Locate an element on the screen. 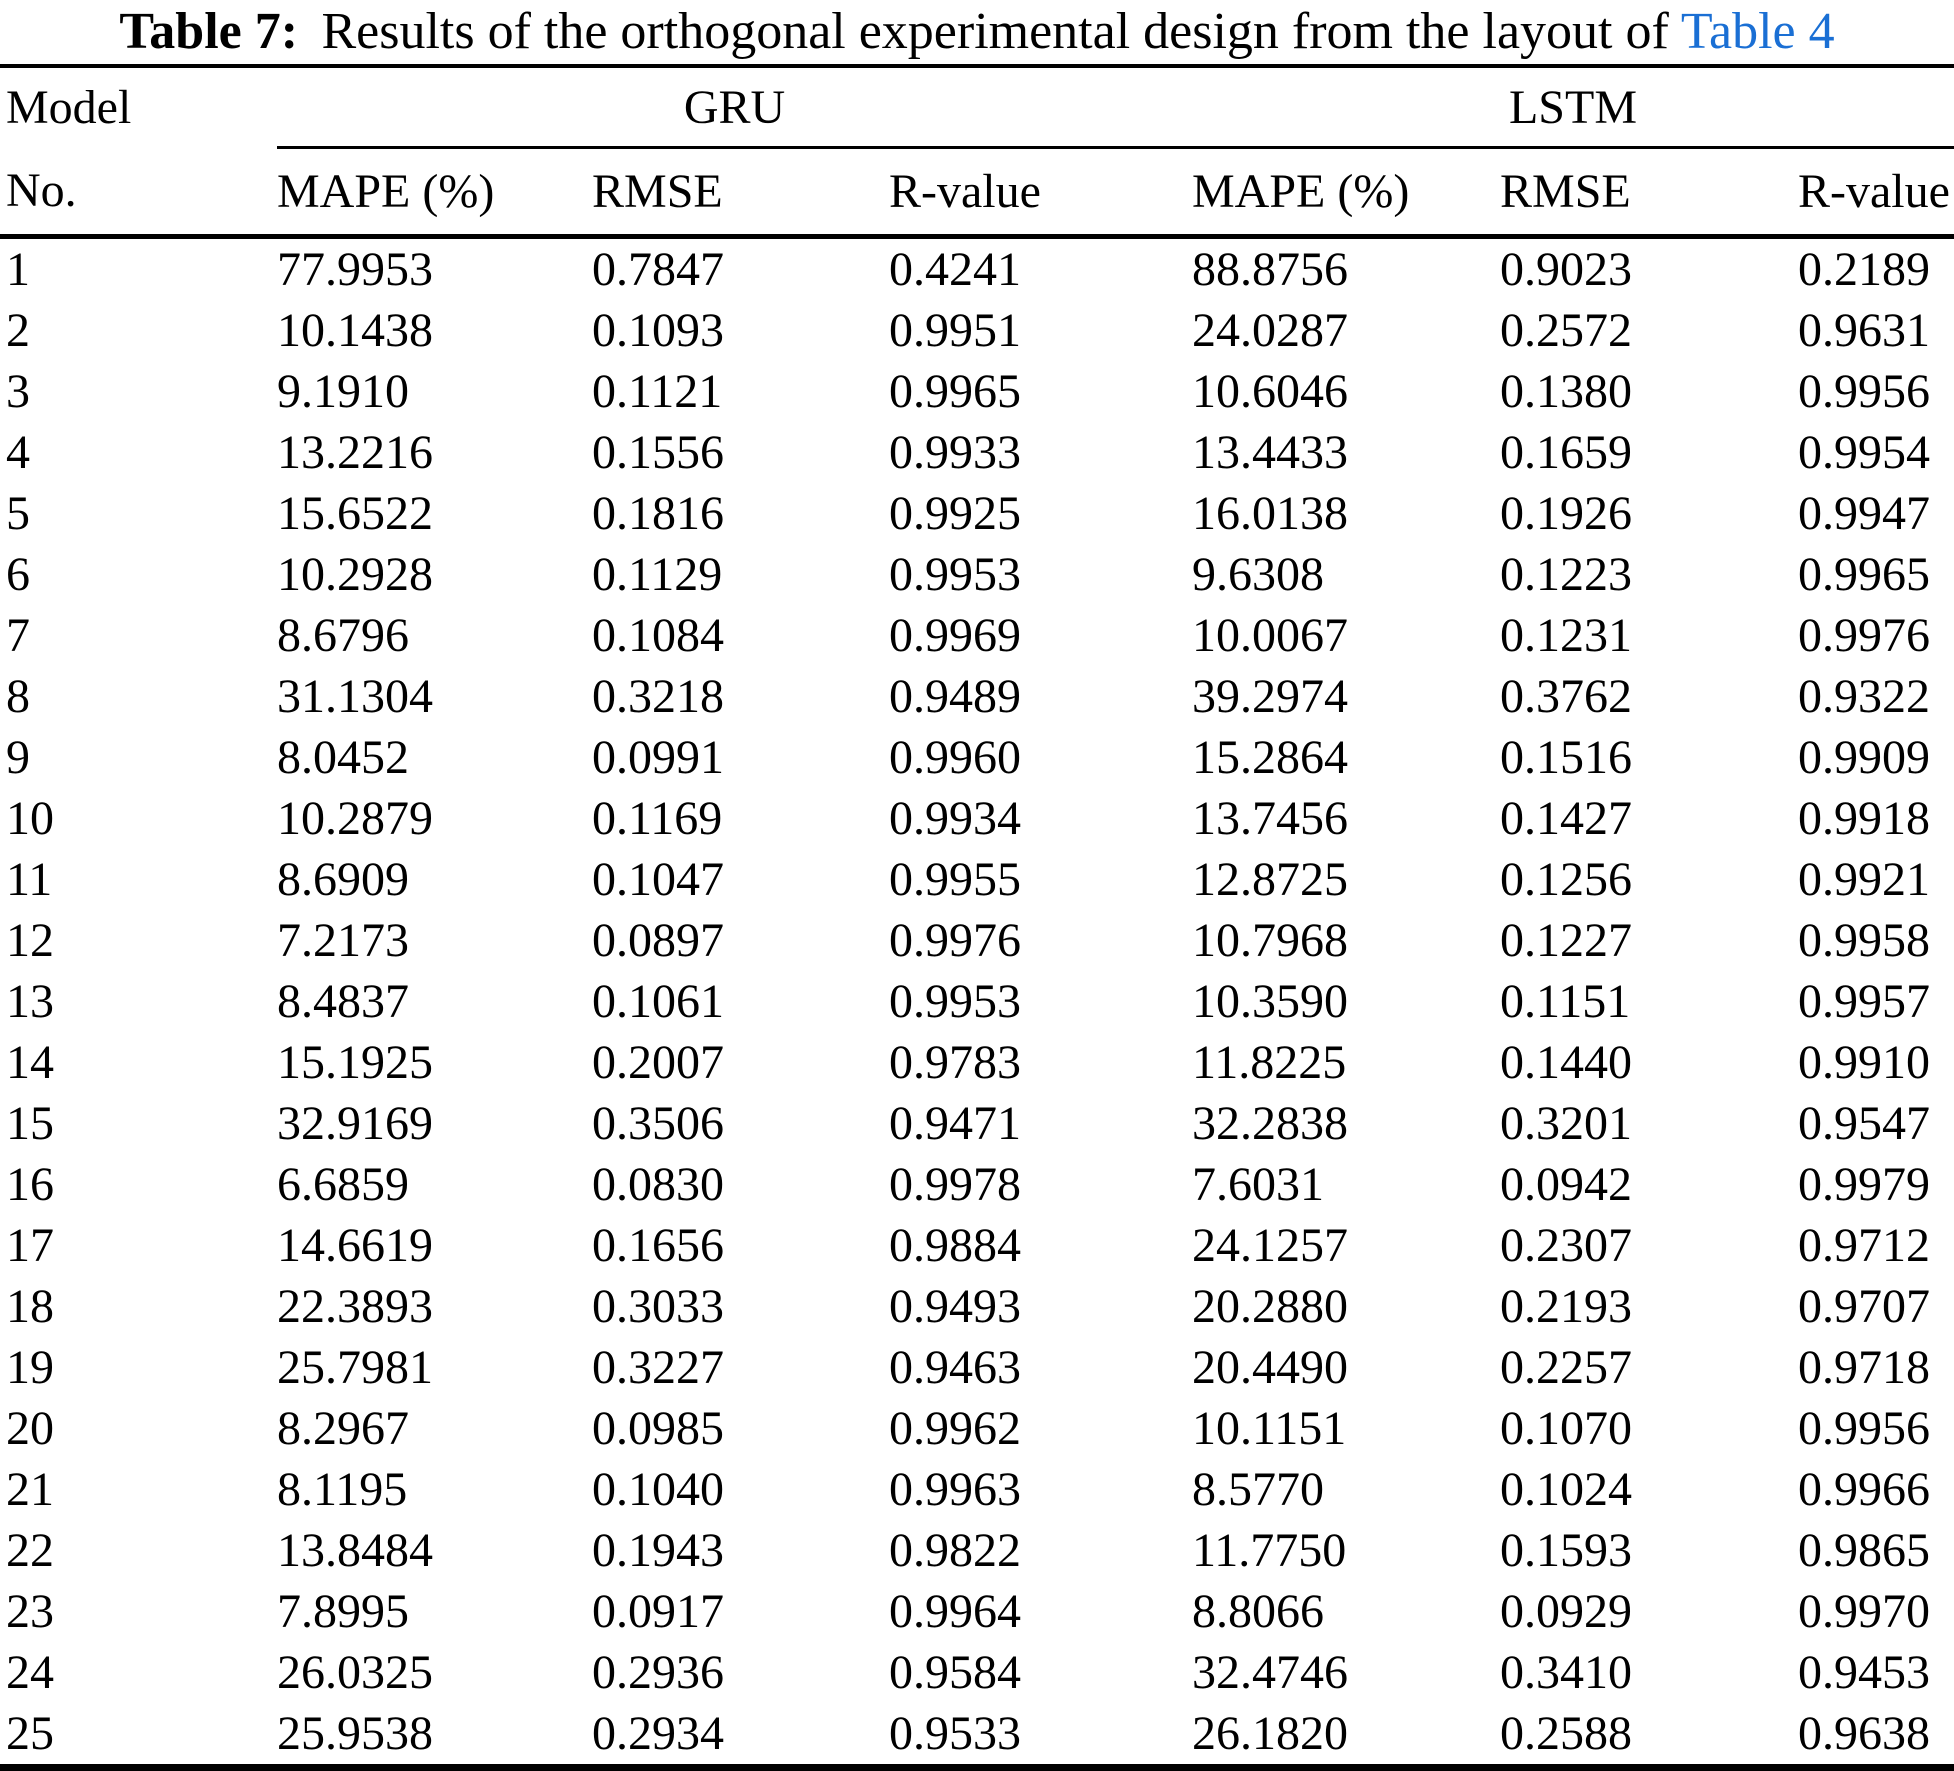  cell-lstm-mape: 13.4433 is located at coordinates (1270, 452).